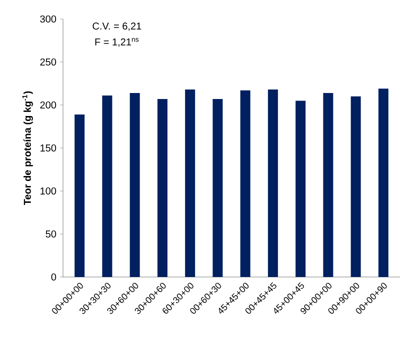 Image resolution: width=406 pixels, height=343 pixels. What do you see at coordinates (48, 19) in the screenshot?
I see `y-tick-label: 300` at bounding box center [48, 19].